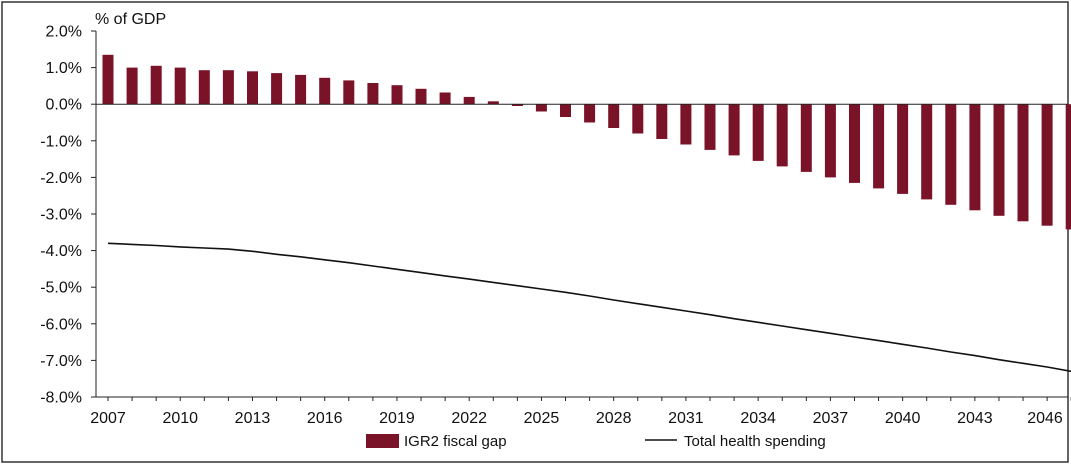 Image resolution: width=1071 pixels, height=466 pixels. What do you see at coordinates (1047, 165) in the screenshot?
I see `bar-2046` at bounding box center [1047, 165].